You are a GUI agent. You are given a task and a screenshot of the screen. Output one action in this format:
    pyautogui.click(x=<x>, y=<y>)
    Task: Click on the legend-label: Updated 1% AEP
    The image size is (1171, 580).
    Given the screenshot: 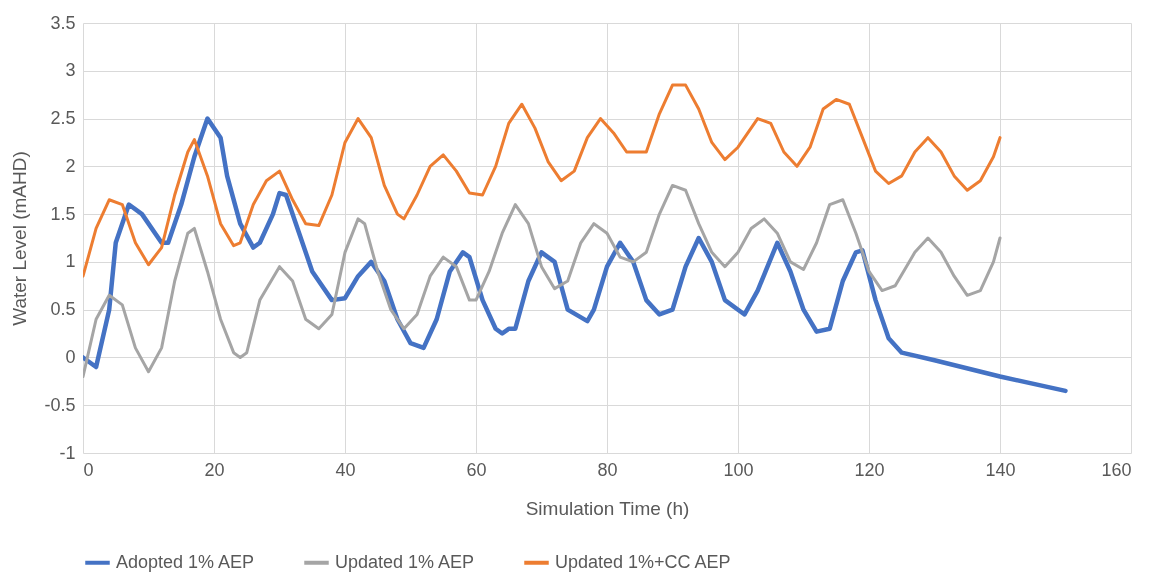 What is the action you would take?
    pyautogui.click(x=405, y=561)
    